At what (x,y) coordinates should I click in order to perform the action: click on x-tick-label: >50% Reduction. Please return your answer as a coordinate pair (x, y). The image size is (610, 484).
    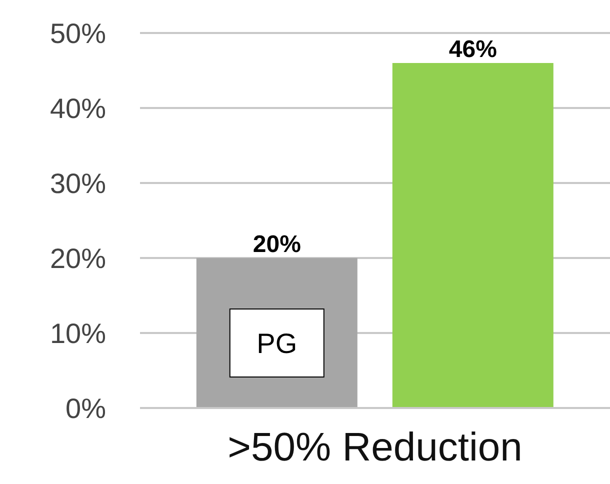
    Looking at the image, I should click on (375, 447).